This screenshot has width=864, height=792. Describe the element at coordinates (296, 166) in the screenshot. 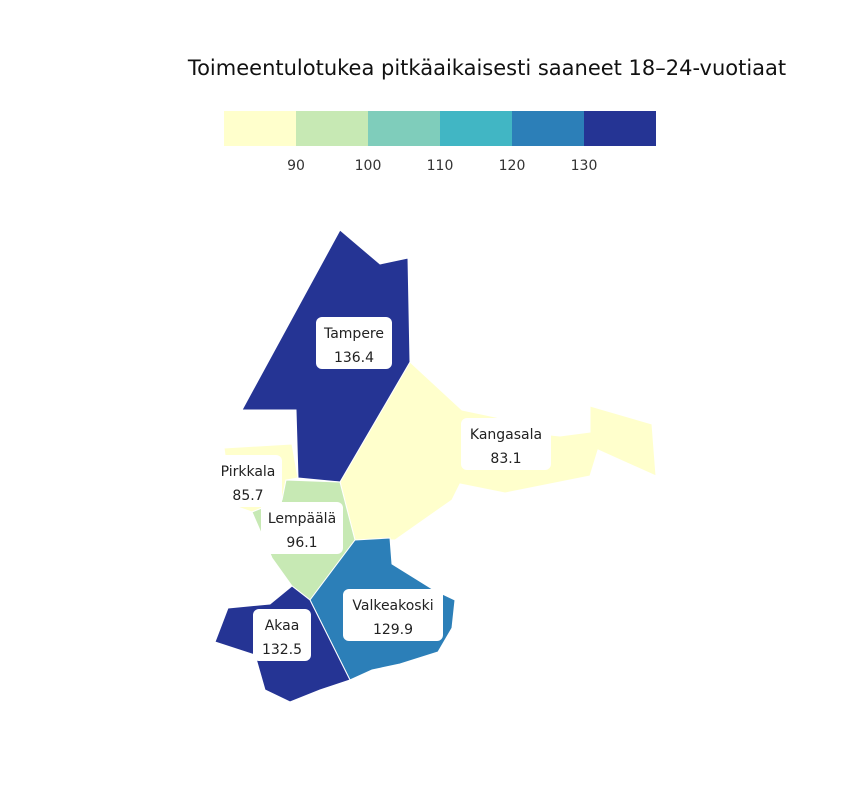

I see `legend-tick-90: 90` at that location.